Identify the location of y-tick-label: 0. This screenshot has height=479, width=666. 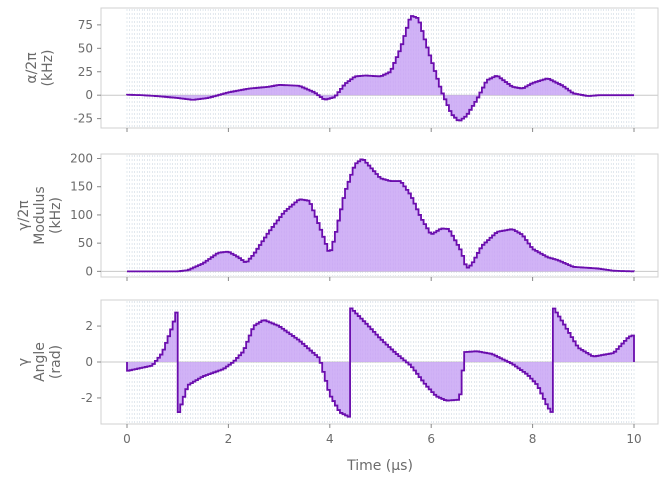
(89, 362).